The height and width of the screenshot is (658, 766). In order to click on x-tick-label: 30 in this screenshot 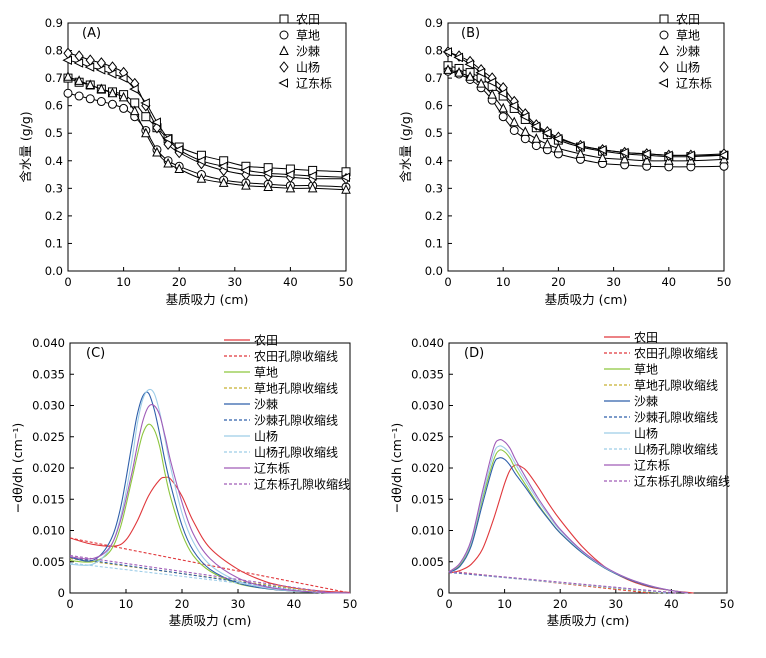, I will do `click(238, 604)`.